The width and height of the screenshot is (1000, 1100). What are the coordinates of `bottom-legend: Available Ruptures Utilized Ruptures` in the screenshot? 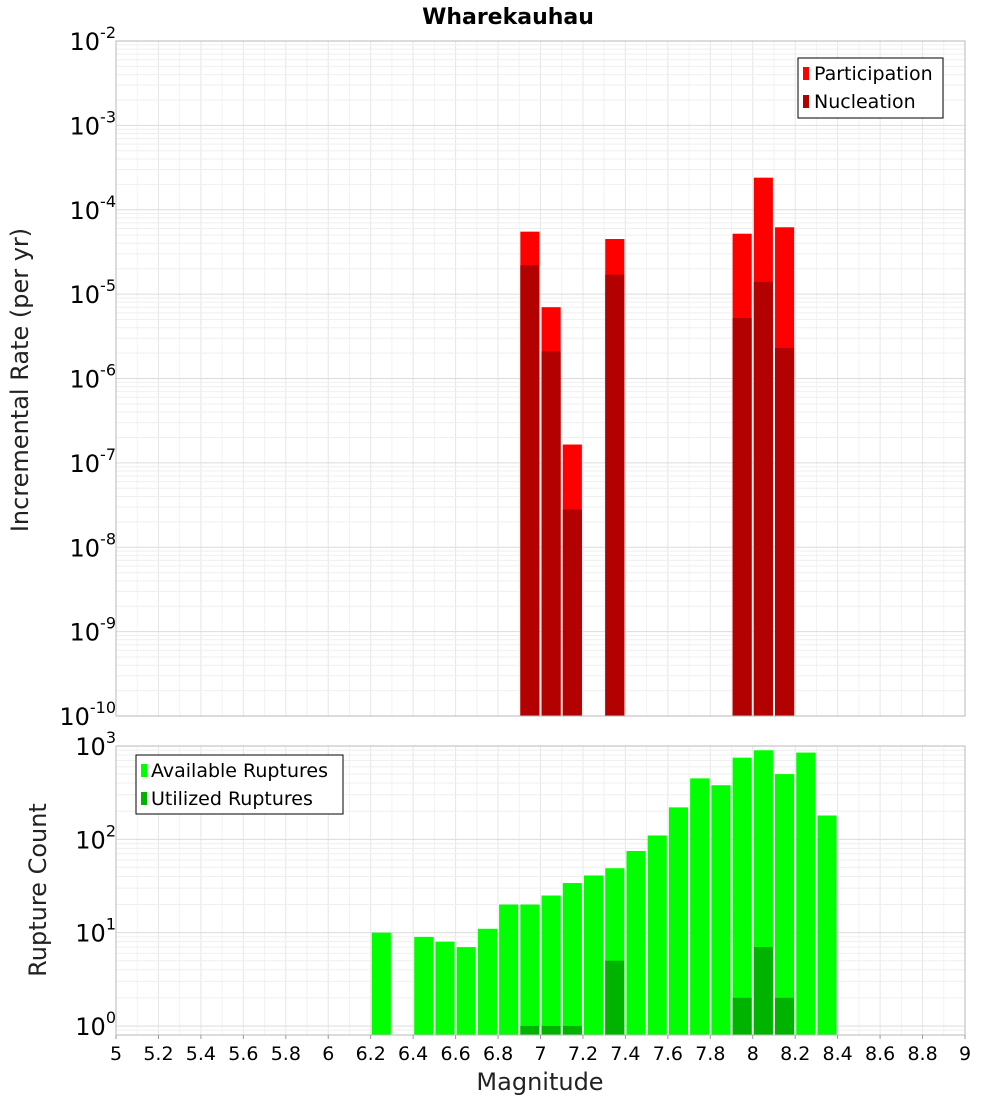 It's located at (239, 784).